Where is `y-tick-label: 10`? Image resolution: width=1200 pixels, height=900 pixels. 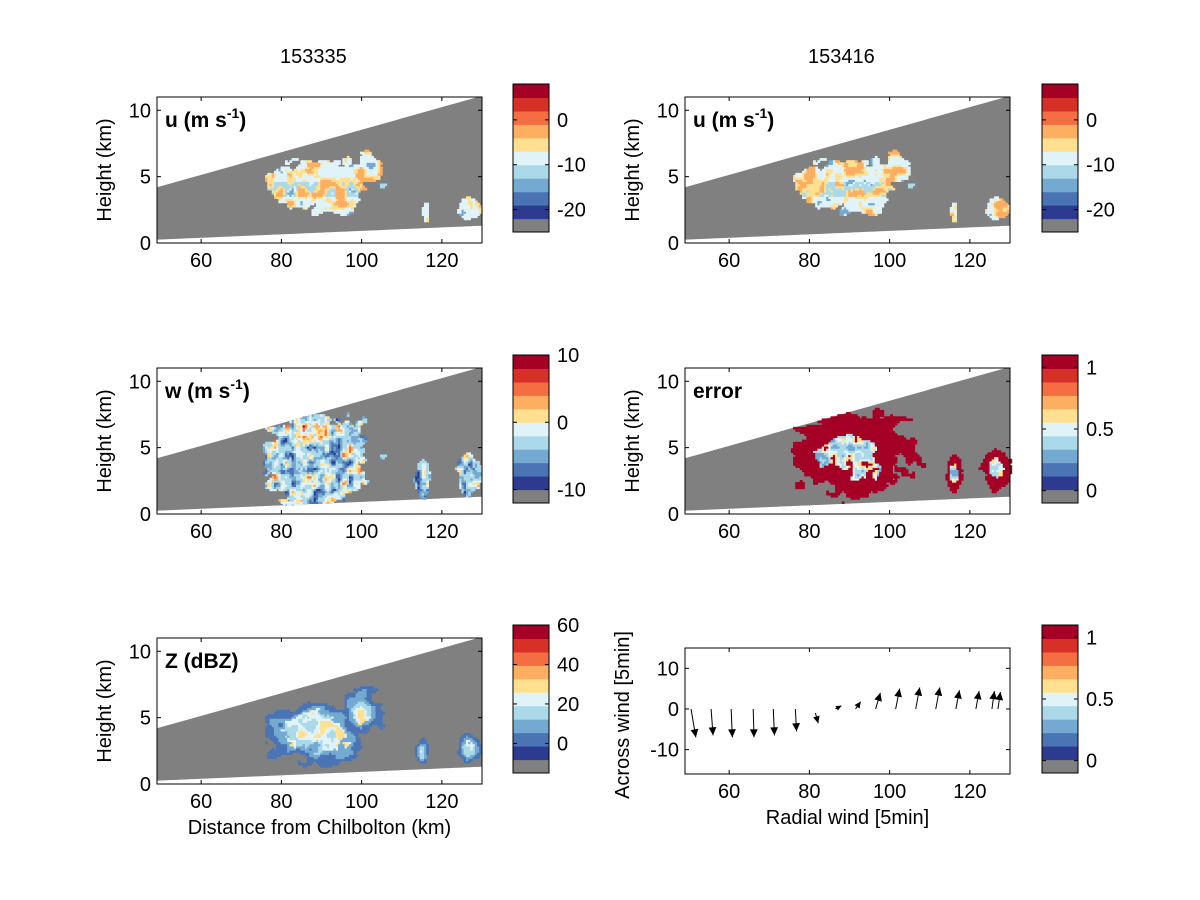
y-tick-label: 10 is located at coordinates (140, 382).